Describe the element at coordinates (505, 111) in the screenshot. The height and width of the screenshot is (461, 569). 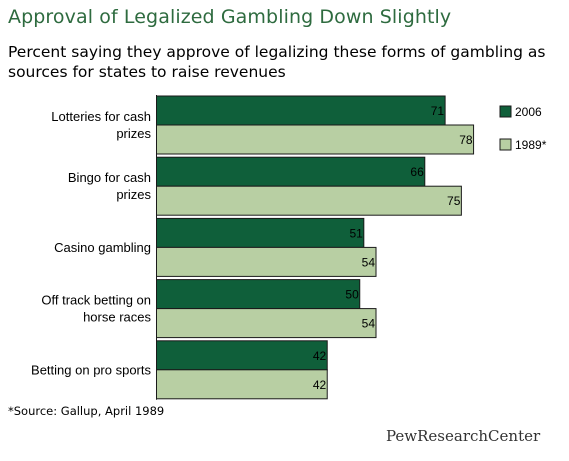
I see `legend-swatch-2006` at that location.